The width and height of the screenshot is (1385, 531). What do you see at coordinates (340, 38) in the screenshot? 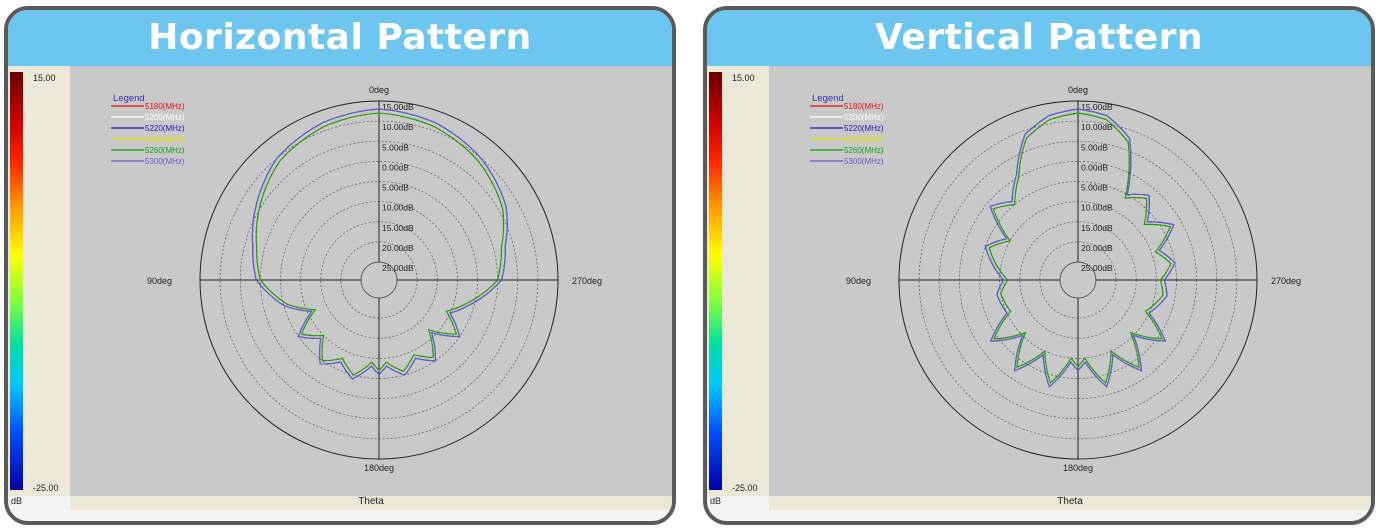
I see `panel-title: Horizontal Pattern` at bounding box center [340, 38].